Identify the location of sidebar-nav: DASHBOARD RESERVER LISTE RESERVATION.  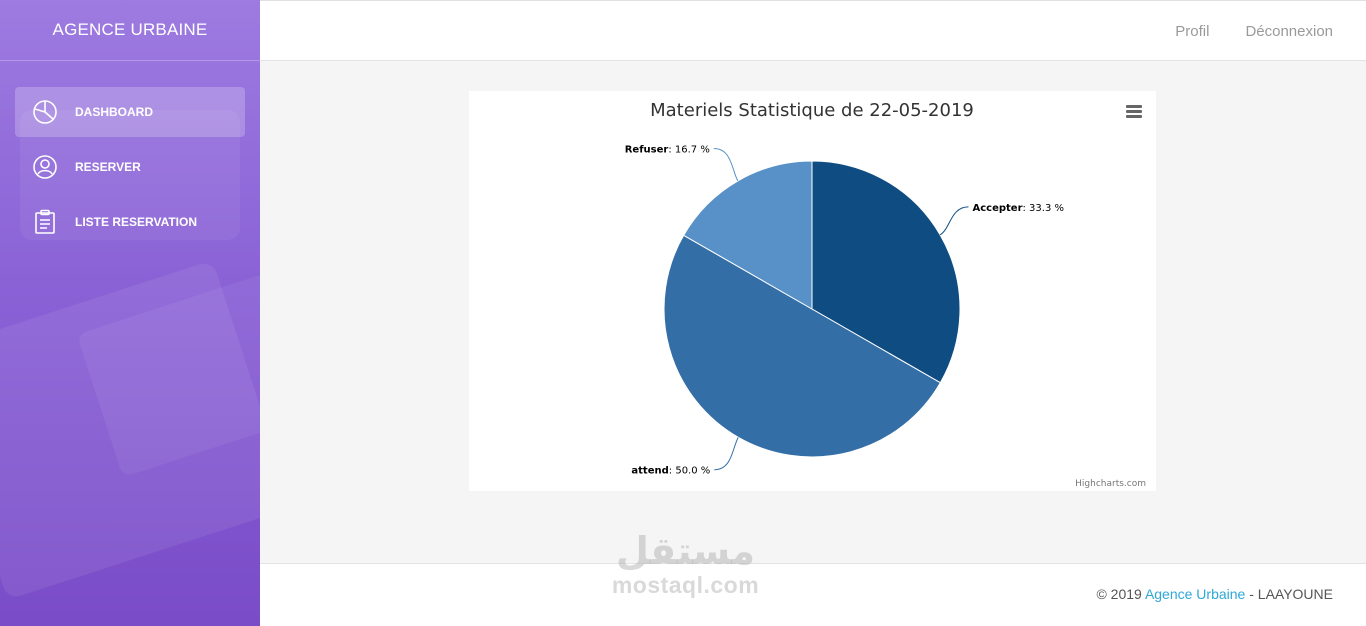
(130, 154).